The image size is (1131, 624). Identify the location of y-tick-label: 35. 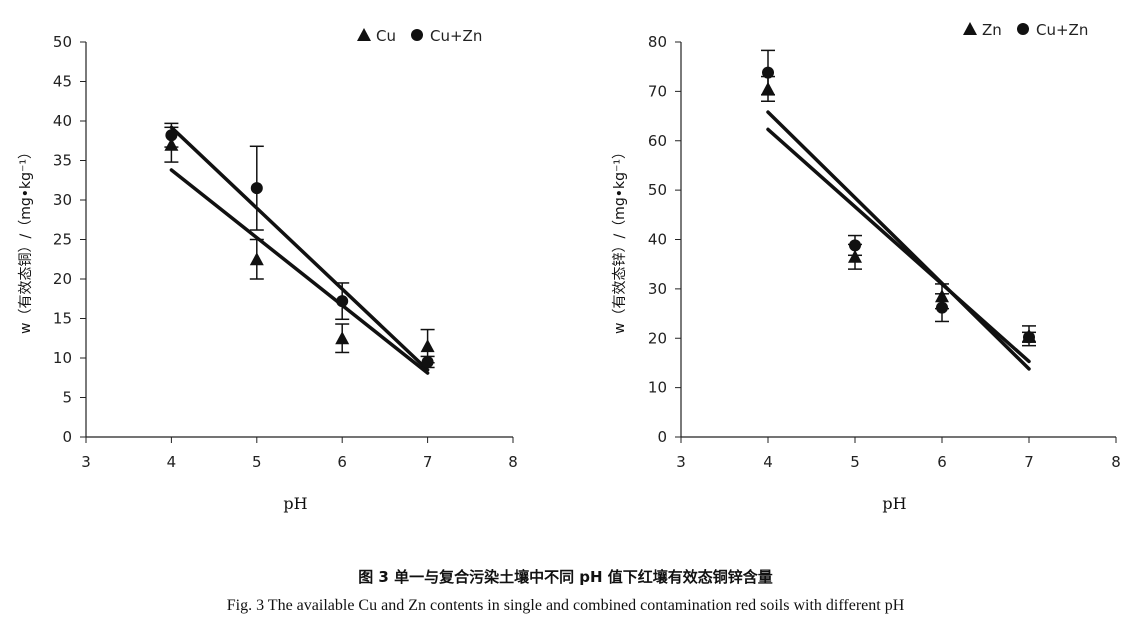
(62, 161).